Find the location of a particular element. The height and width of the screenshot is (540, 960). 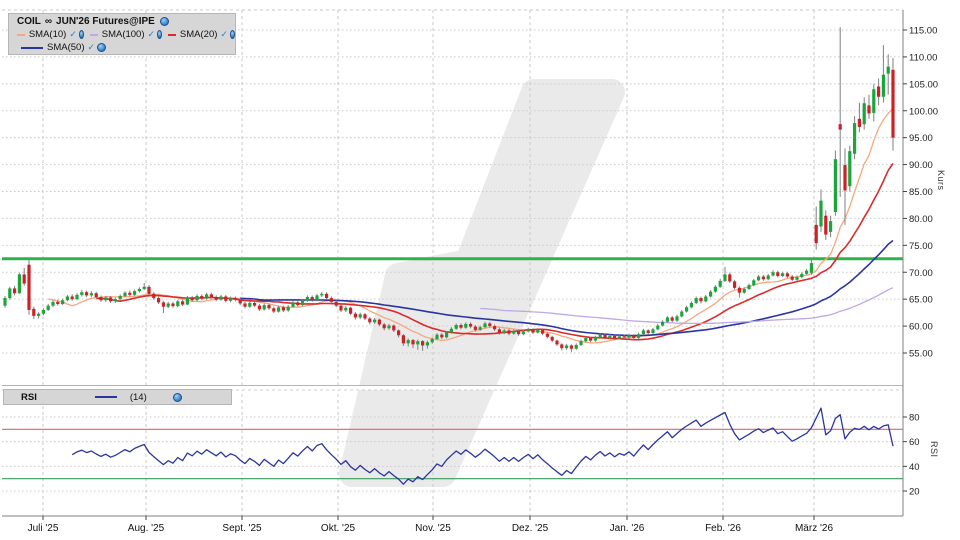

month-tick-label: Nov. '25 is located at coordinates (433, 528).